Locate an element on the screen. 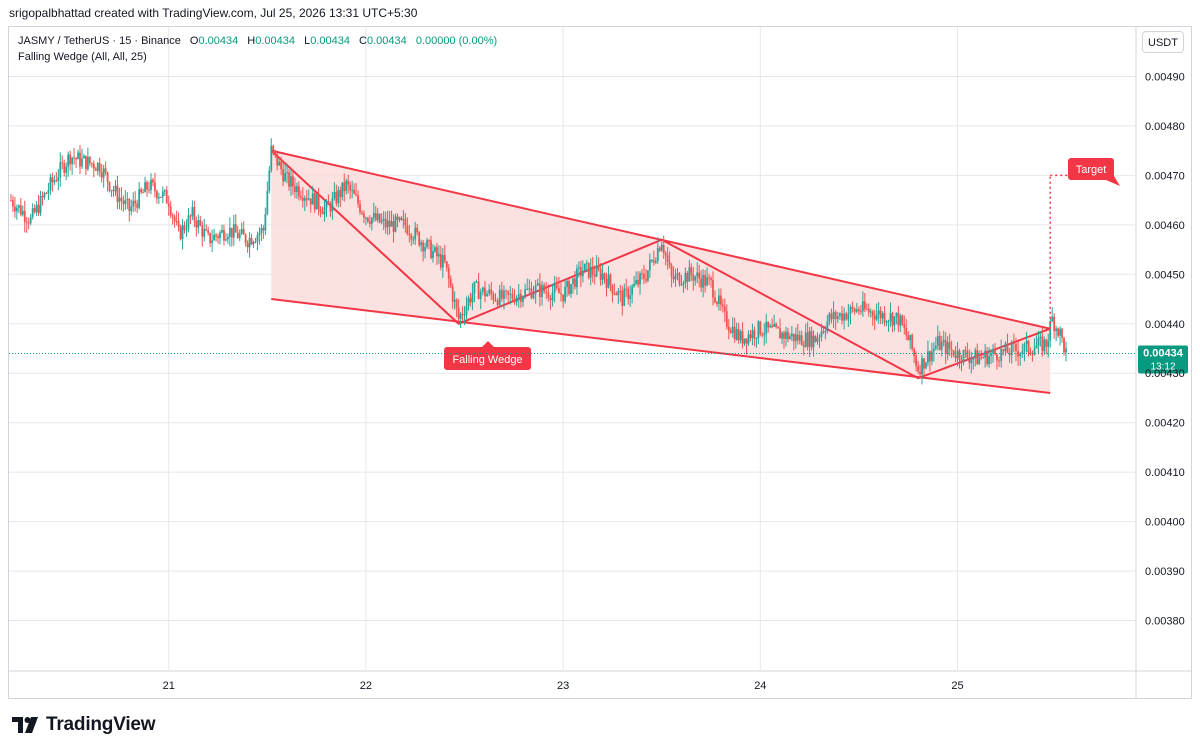 This screenshot has height=755, width=1200. price-badge is located at coordinates (1163, 359).